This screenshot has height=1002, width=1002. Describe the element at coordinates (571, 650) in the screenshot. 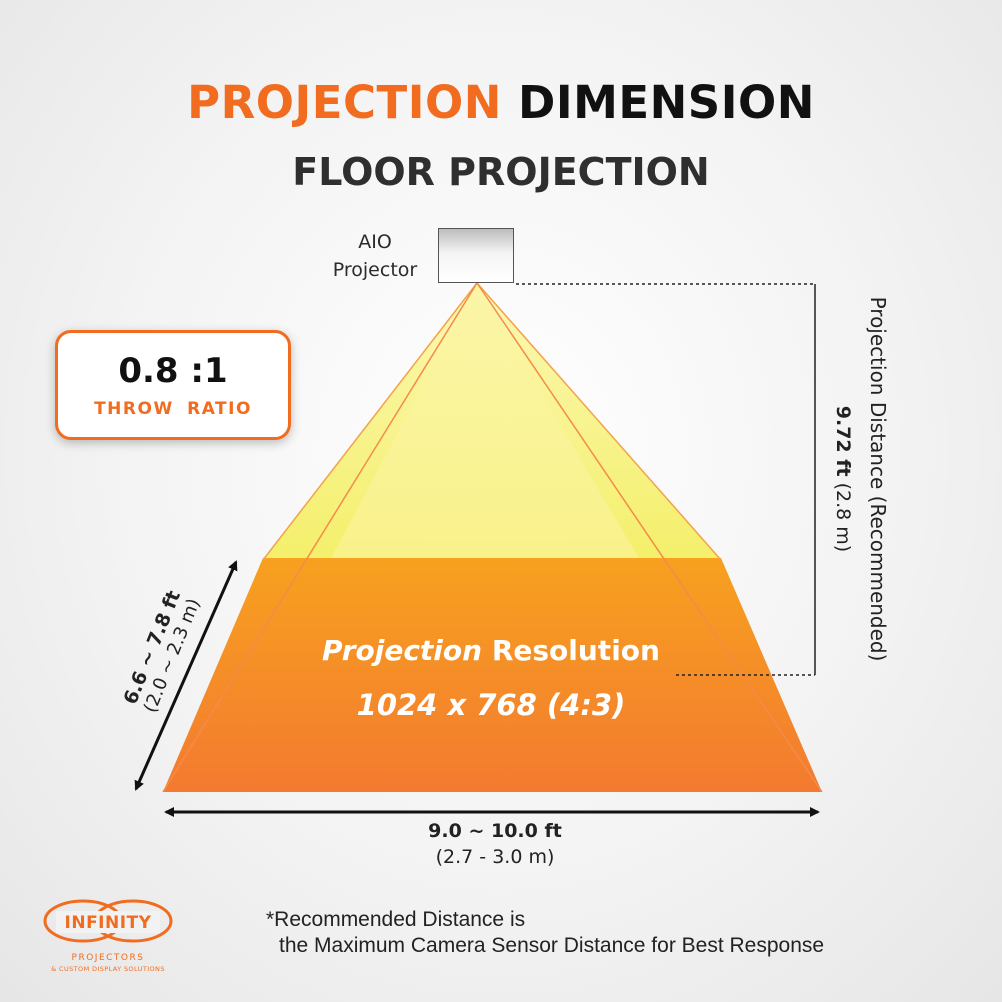

I see `resolution-title-rest: Resolution` at that location.